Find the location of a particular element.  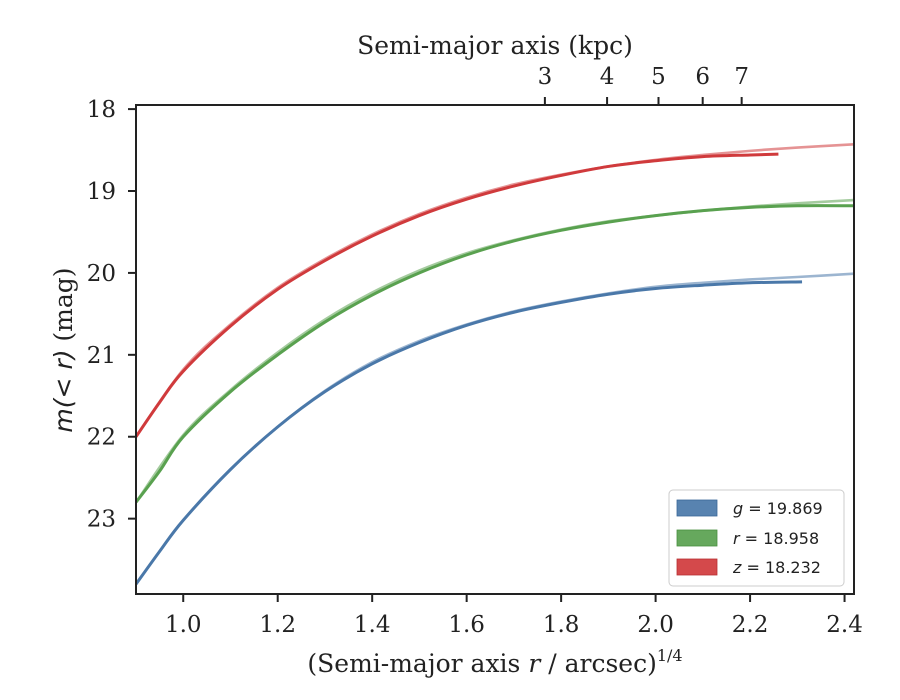

y-tick-label: 23 is located at coordinates (101, 520).